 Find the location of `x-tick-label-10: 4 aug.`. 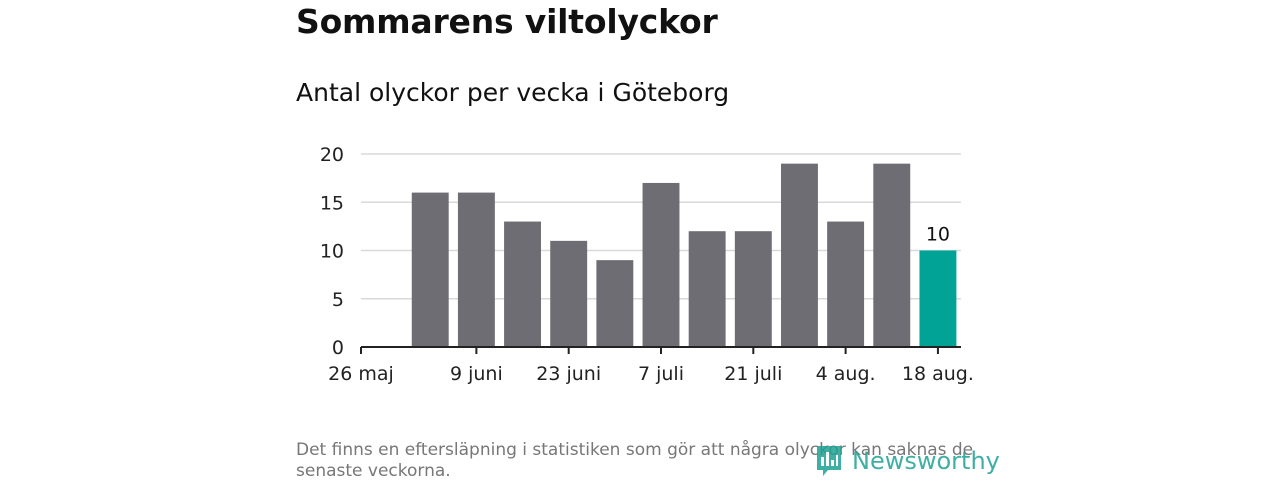

x-tick-label-10: 4 aug. is located at coordinates (846, 374).